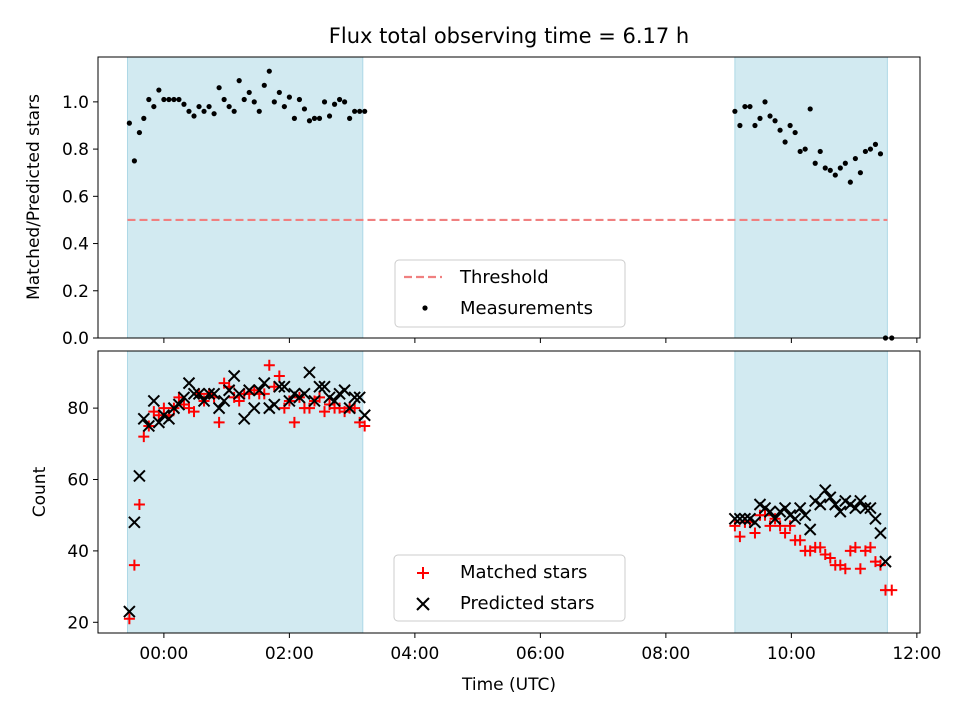 This screenshot has width=960, height=720. I want to click on bottom-x-ticks: 00:00 02:00 04:00 06:00 08:00 10:00 12:00, so click(540, 648).